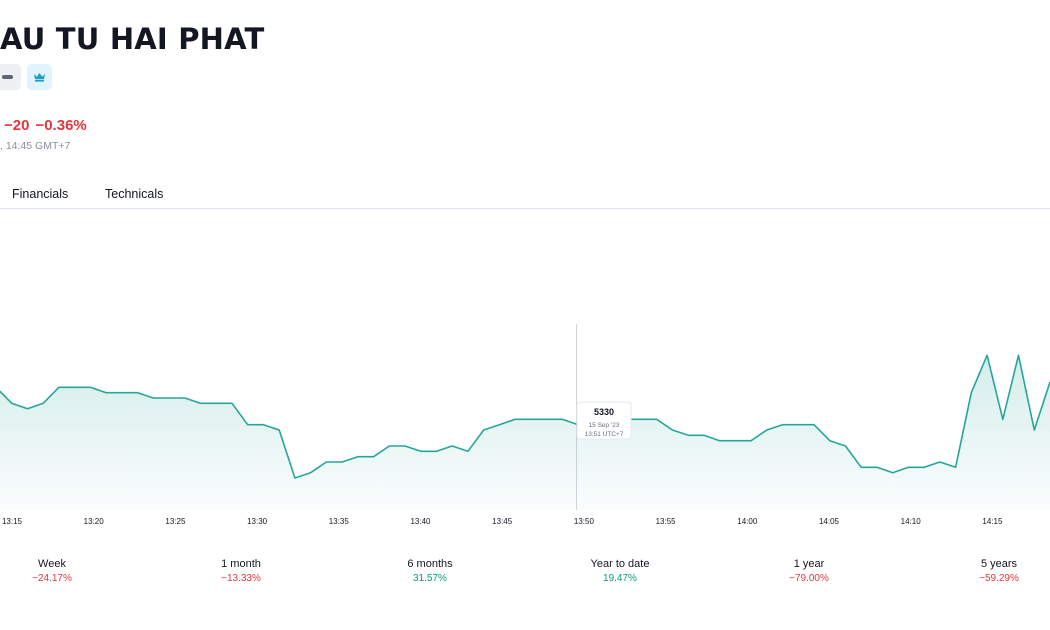 This screenshot has width=1050, height=630. Describe the element at coordinates (339, 521) in the screenshot. I see `x-tick-label: 13:35` at that location.